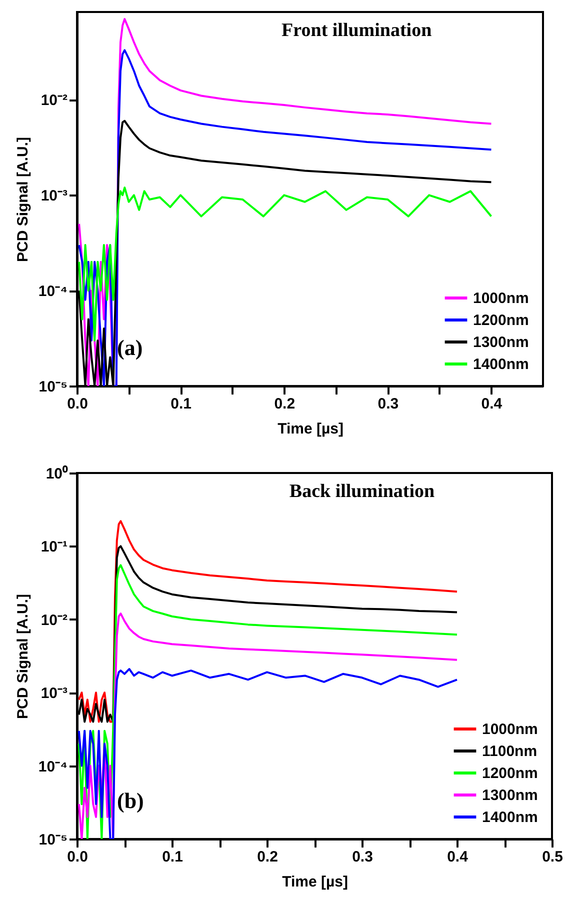 The image size is (588, 917). I want to click on annotation: (b), so click(130, 800).